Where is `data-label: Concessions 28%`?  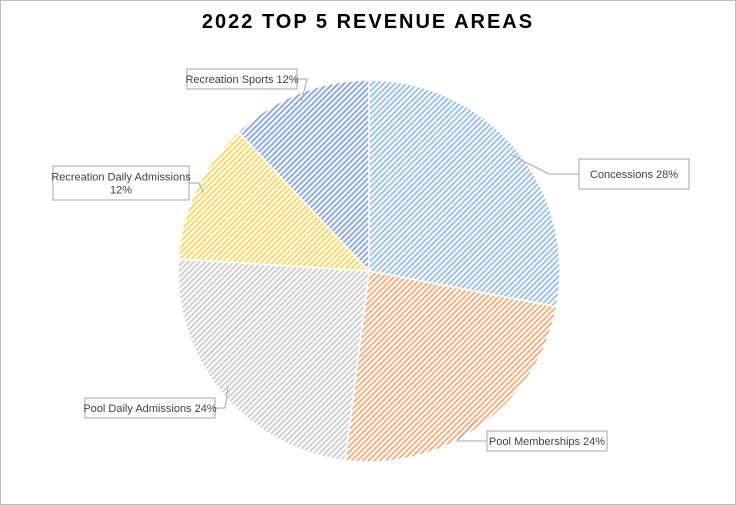 data-label: Concessions 28% is located at coordinates (634, 175).